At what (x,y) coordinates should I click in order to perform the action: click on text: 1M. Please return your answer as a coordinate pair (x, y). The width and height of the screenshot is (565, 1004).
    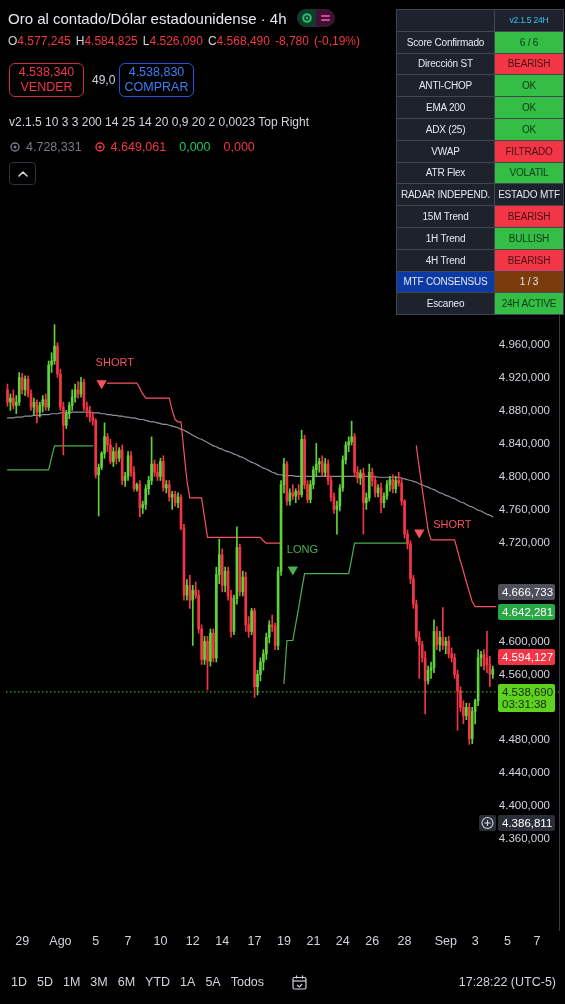
    Looking at the image, I should click on (71, 982).